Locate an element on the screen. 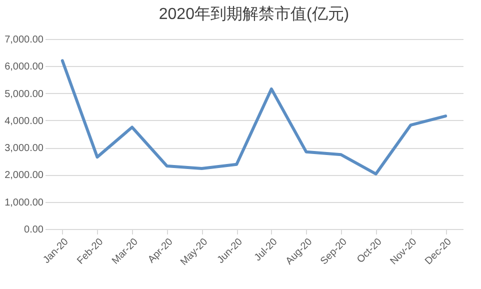 The image size is (481, 289). y-tick-label: 6,000.00 is located at coordinates (24, 67).